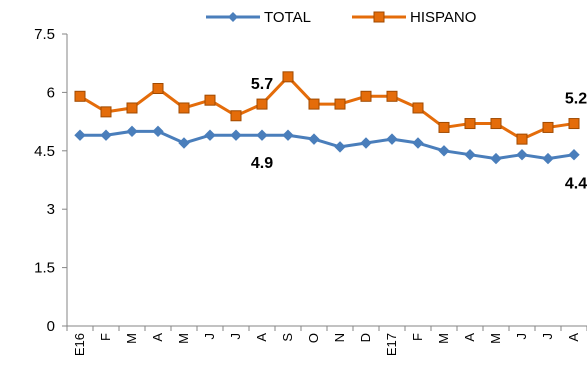 This screenshot has height=366, width=587. I want to click on data-annotation: 5.2, so click(576, 99).